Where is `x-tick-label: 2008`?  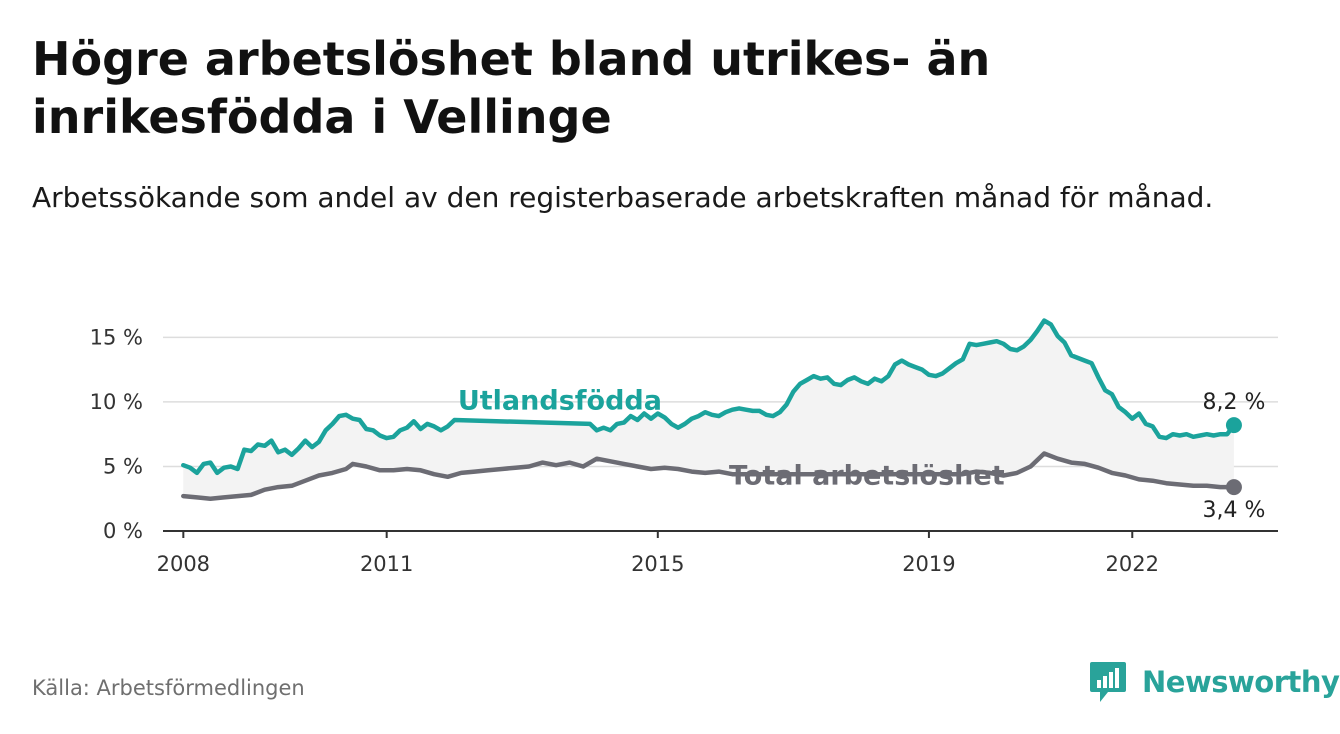
x-tick-label: 2008 is located at coordinates (183, 564).